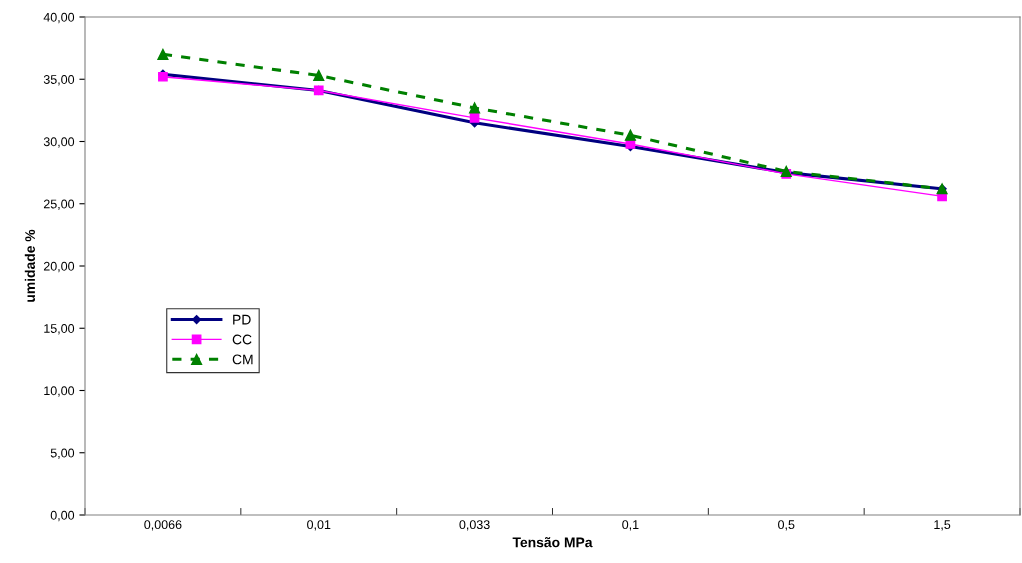 The height and width of the screenshot is (563, 1022). I want to click on y-tick-label: 20,00, so click(59, 267).